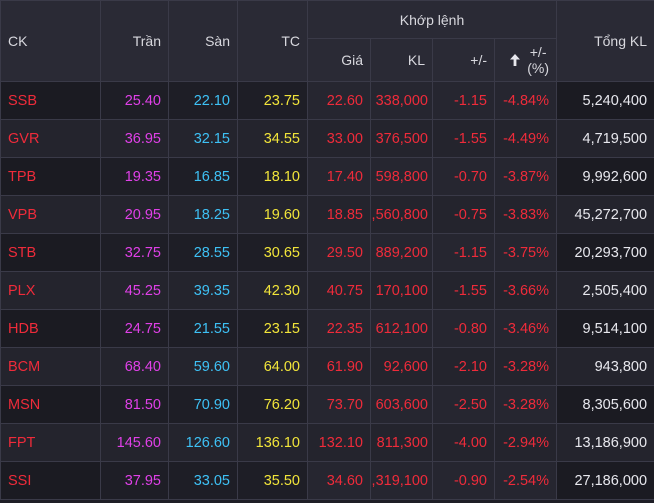 The width and height of the screenshot is (654, 503). What do you see at coordinates (50, 442) in the screenshot?
I see `symbol-cell: FPT` at bounding box center [50, 442].